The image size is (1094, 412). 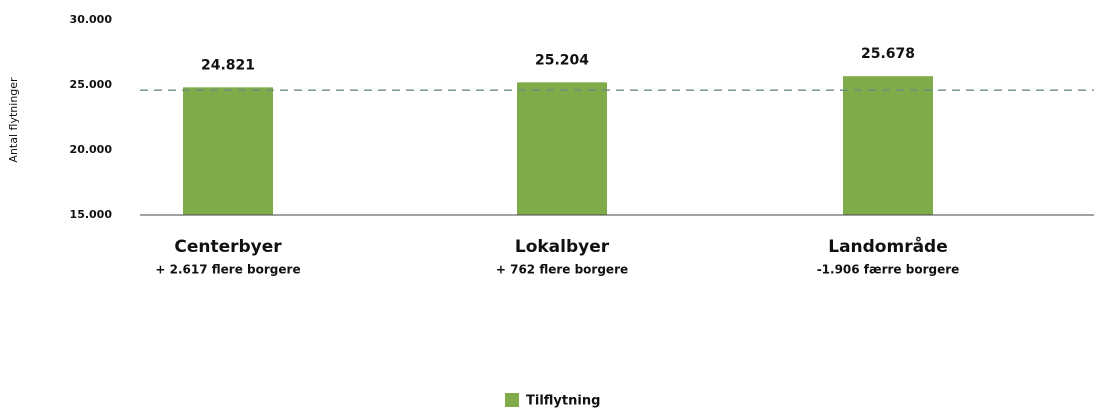 What do you see at coordinates (91, 84) in the screenshot?
I see `y-tick-label: 25.000` at bounding box center [91, 84].